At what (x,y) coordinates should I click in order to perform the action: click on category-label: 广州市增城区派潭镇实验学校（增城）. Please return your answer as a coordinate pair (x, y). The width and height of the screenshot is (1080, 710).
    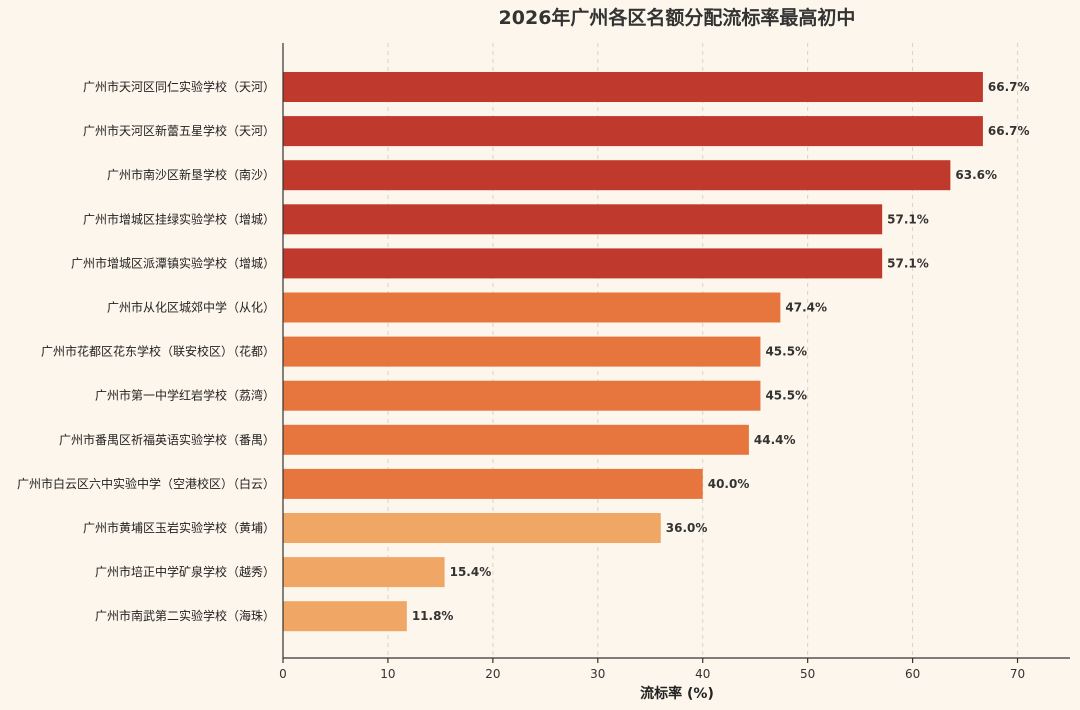
    Looking at the image, I should click on (173, 262).